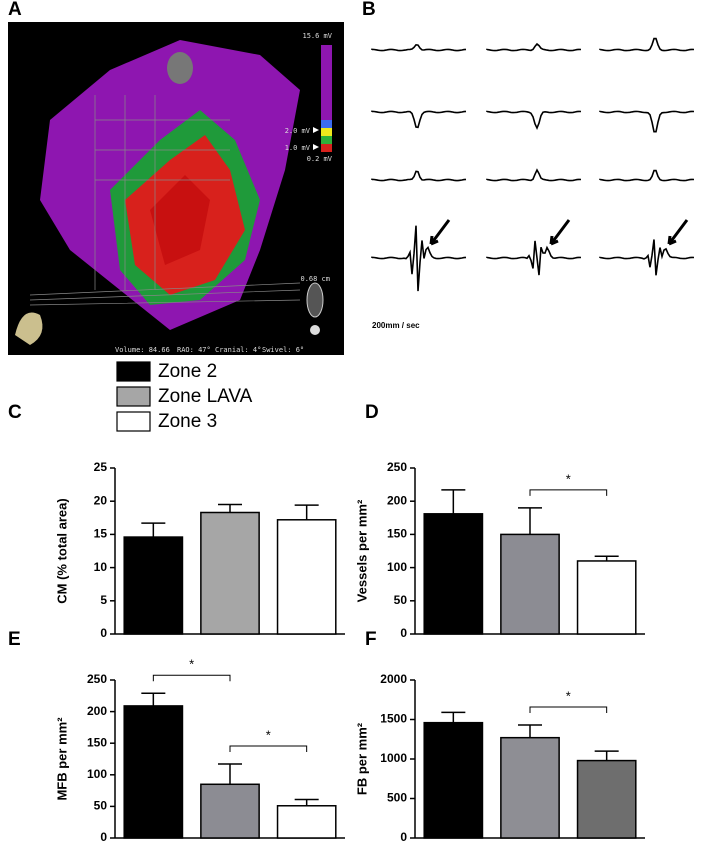 Image resolution: width=711 pixels, height=844 pixels. I want to click on y-tick-label: 500, so click(397, 798).